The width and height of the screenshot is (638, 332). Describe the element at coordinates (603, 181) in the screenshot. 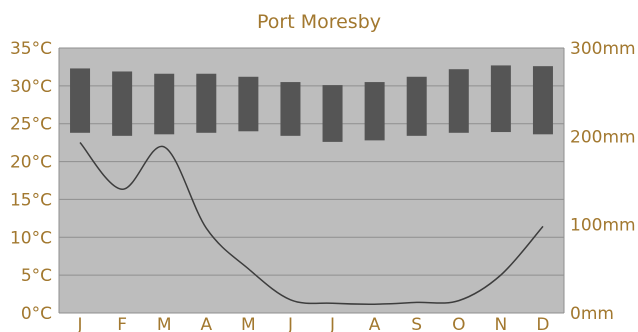

I see `right-axis-ticks: 0mm 100mm 200mm 300mm` at that location.